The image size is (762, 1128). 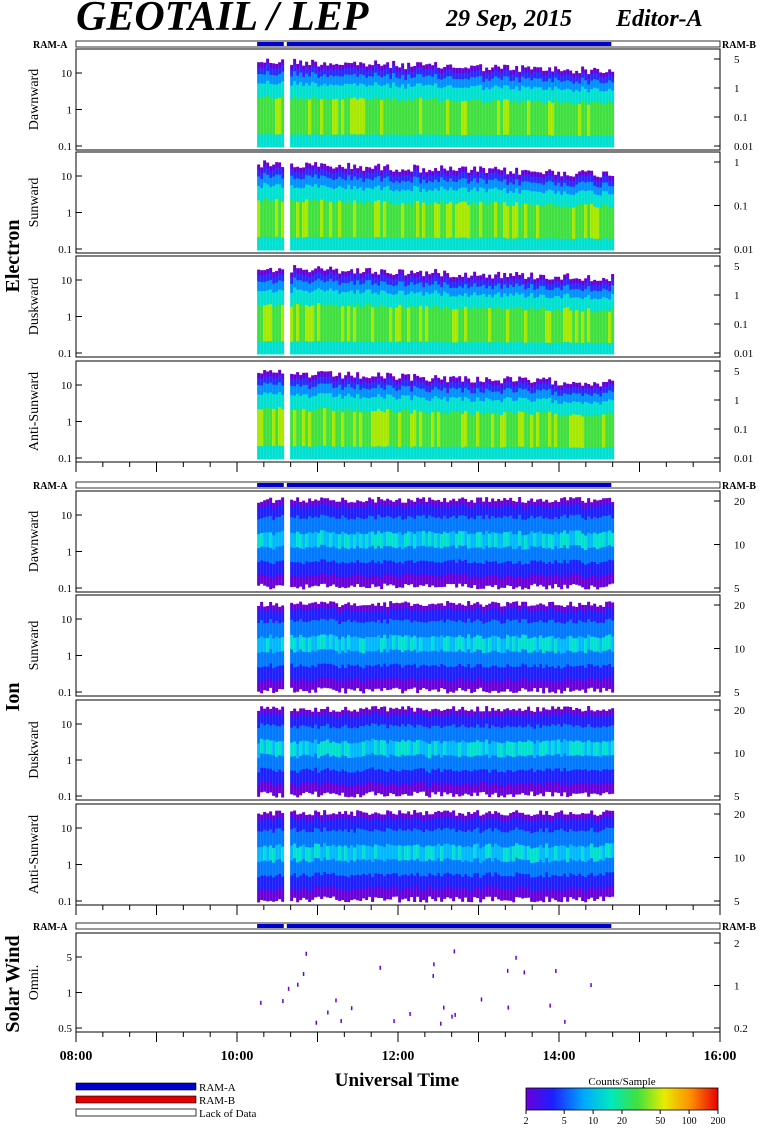 What do you see at coordinates (434, 44) in the screenshot?
I see `ram-bar-data` at bounding box center [434, 44].